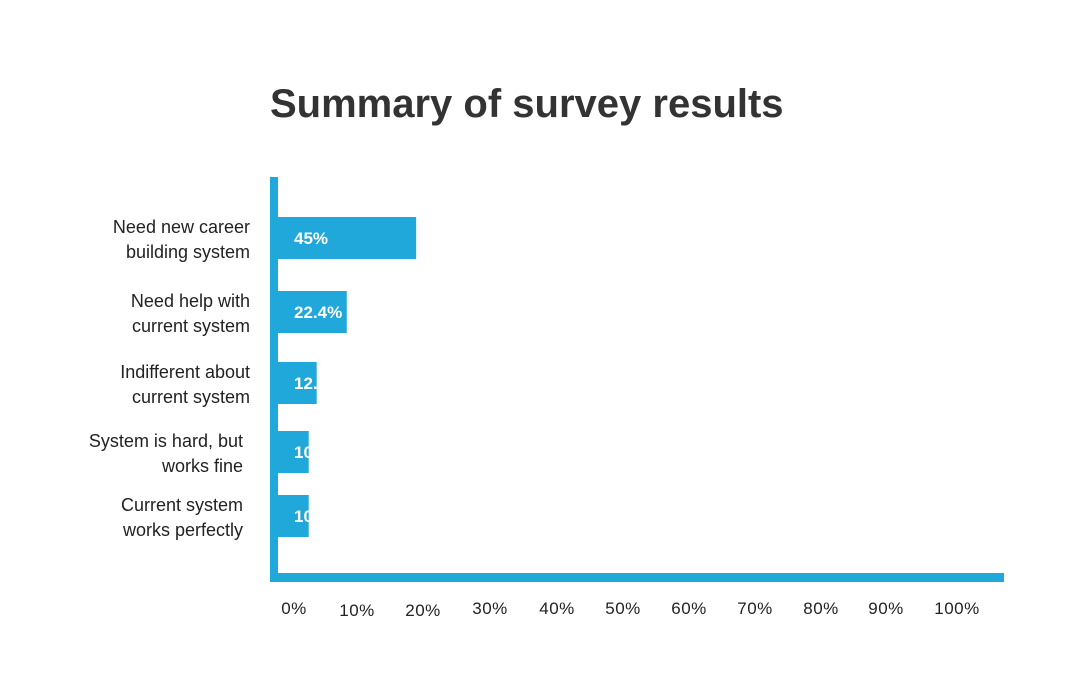 The height and width of the screenshot is (698, 1085). I want to click on category-label-2-line-1: current system, so click(191, 397).